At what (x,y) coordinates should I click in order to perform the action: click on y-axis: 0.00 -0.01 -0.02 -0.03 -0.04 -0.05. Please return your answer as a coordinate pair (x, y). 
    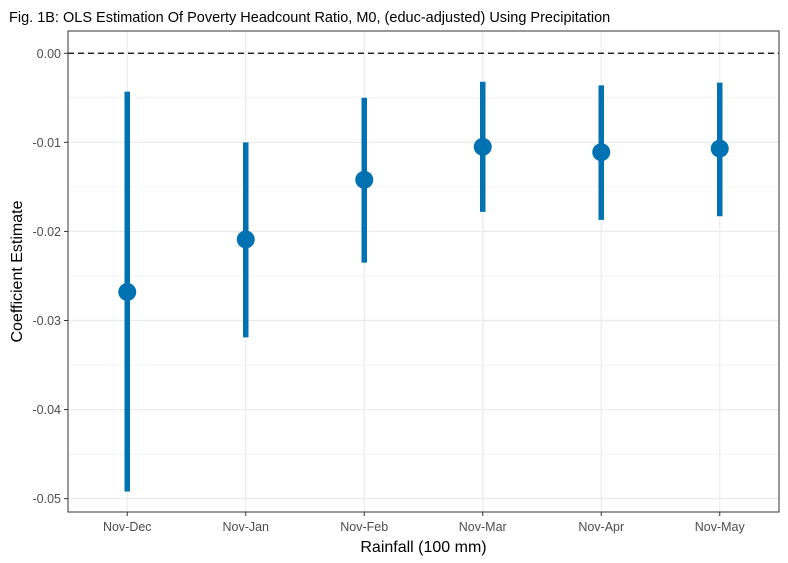
    Looking at the image, I should click on (50, 276).